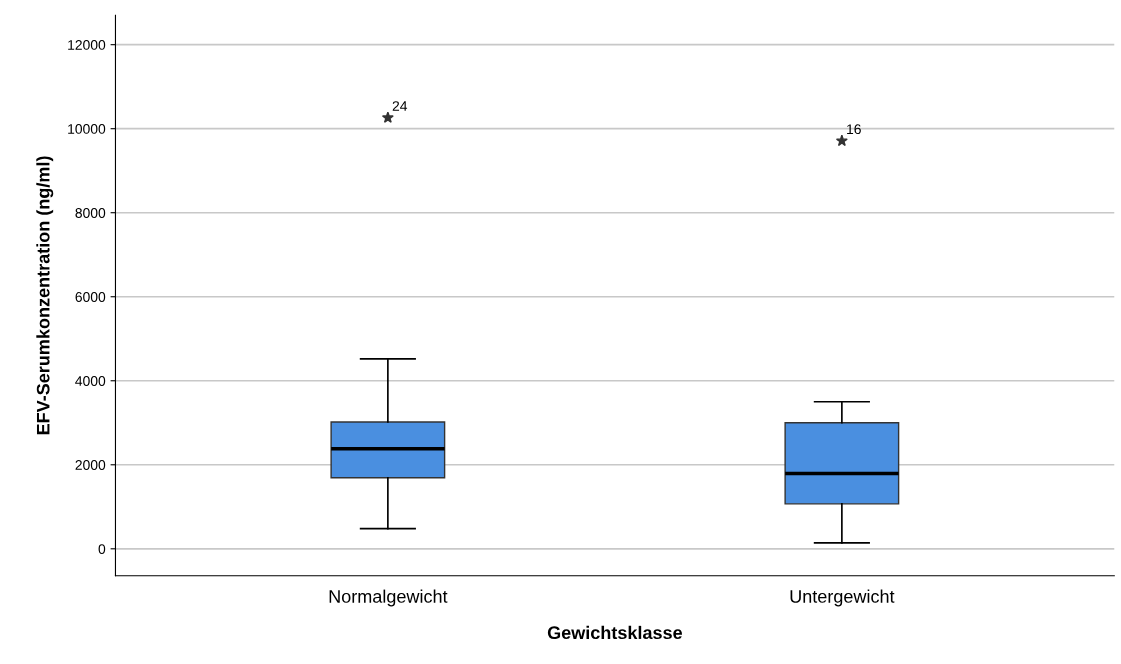 Image resolution: width=1121 pixels, height=664 pixels. Describe the element at coordinates (45, 295) in the screenshot. I see `y-axis-title: EFV-Serumkonzentration (ng/ml)` at that location.